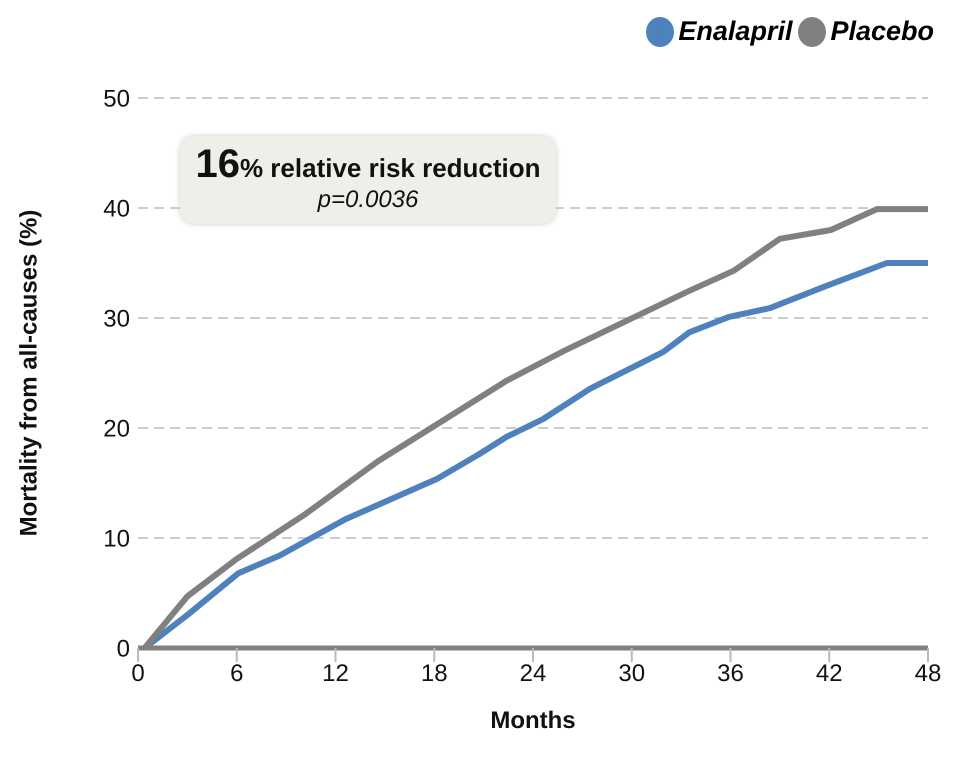 The width and height of the screenshot is (957, 763). I want to click on legend-label: Enalapril, so click(735, 31).